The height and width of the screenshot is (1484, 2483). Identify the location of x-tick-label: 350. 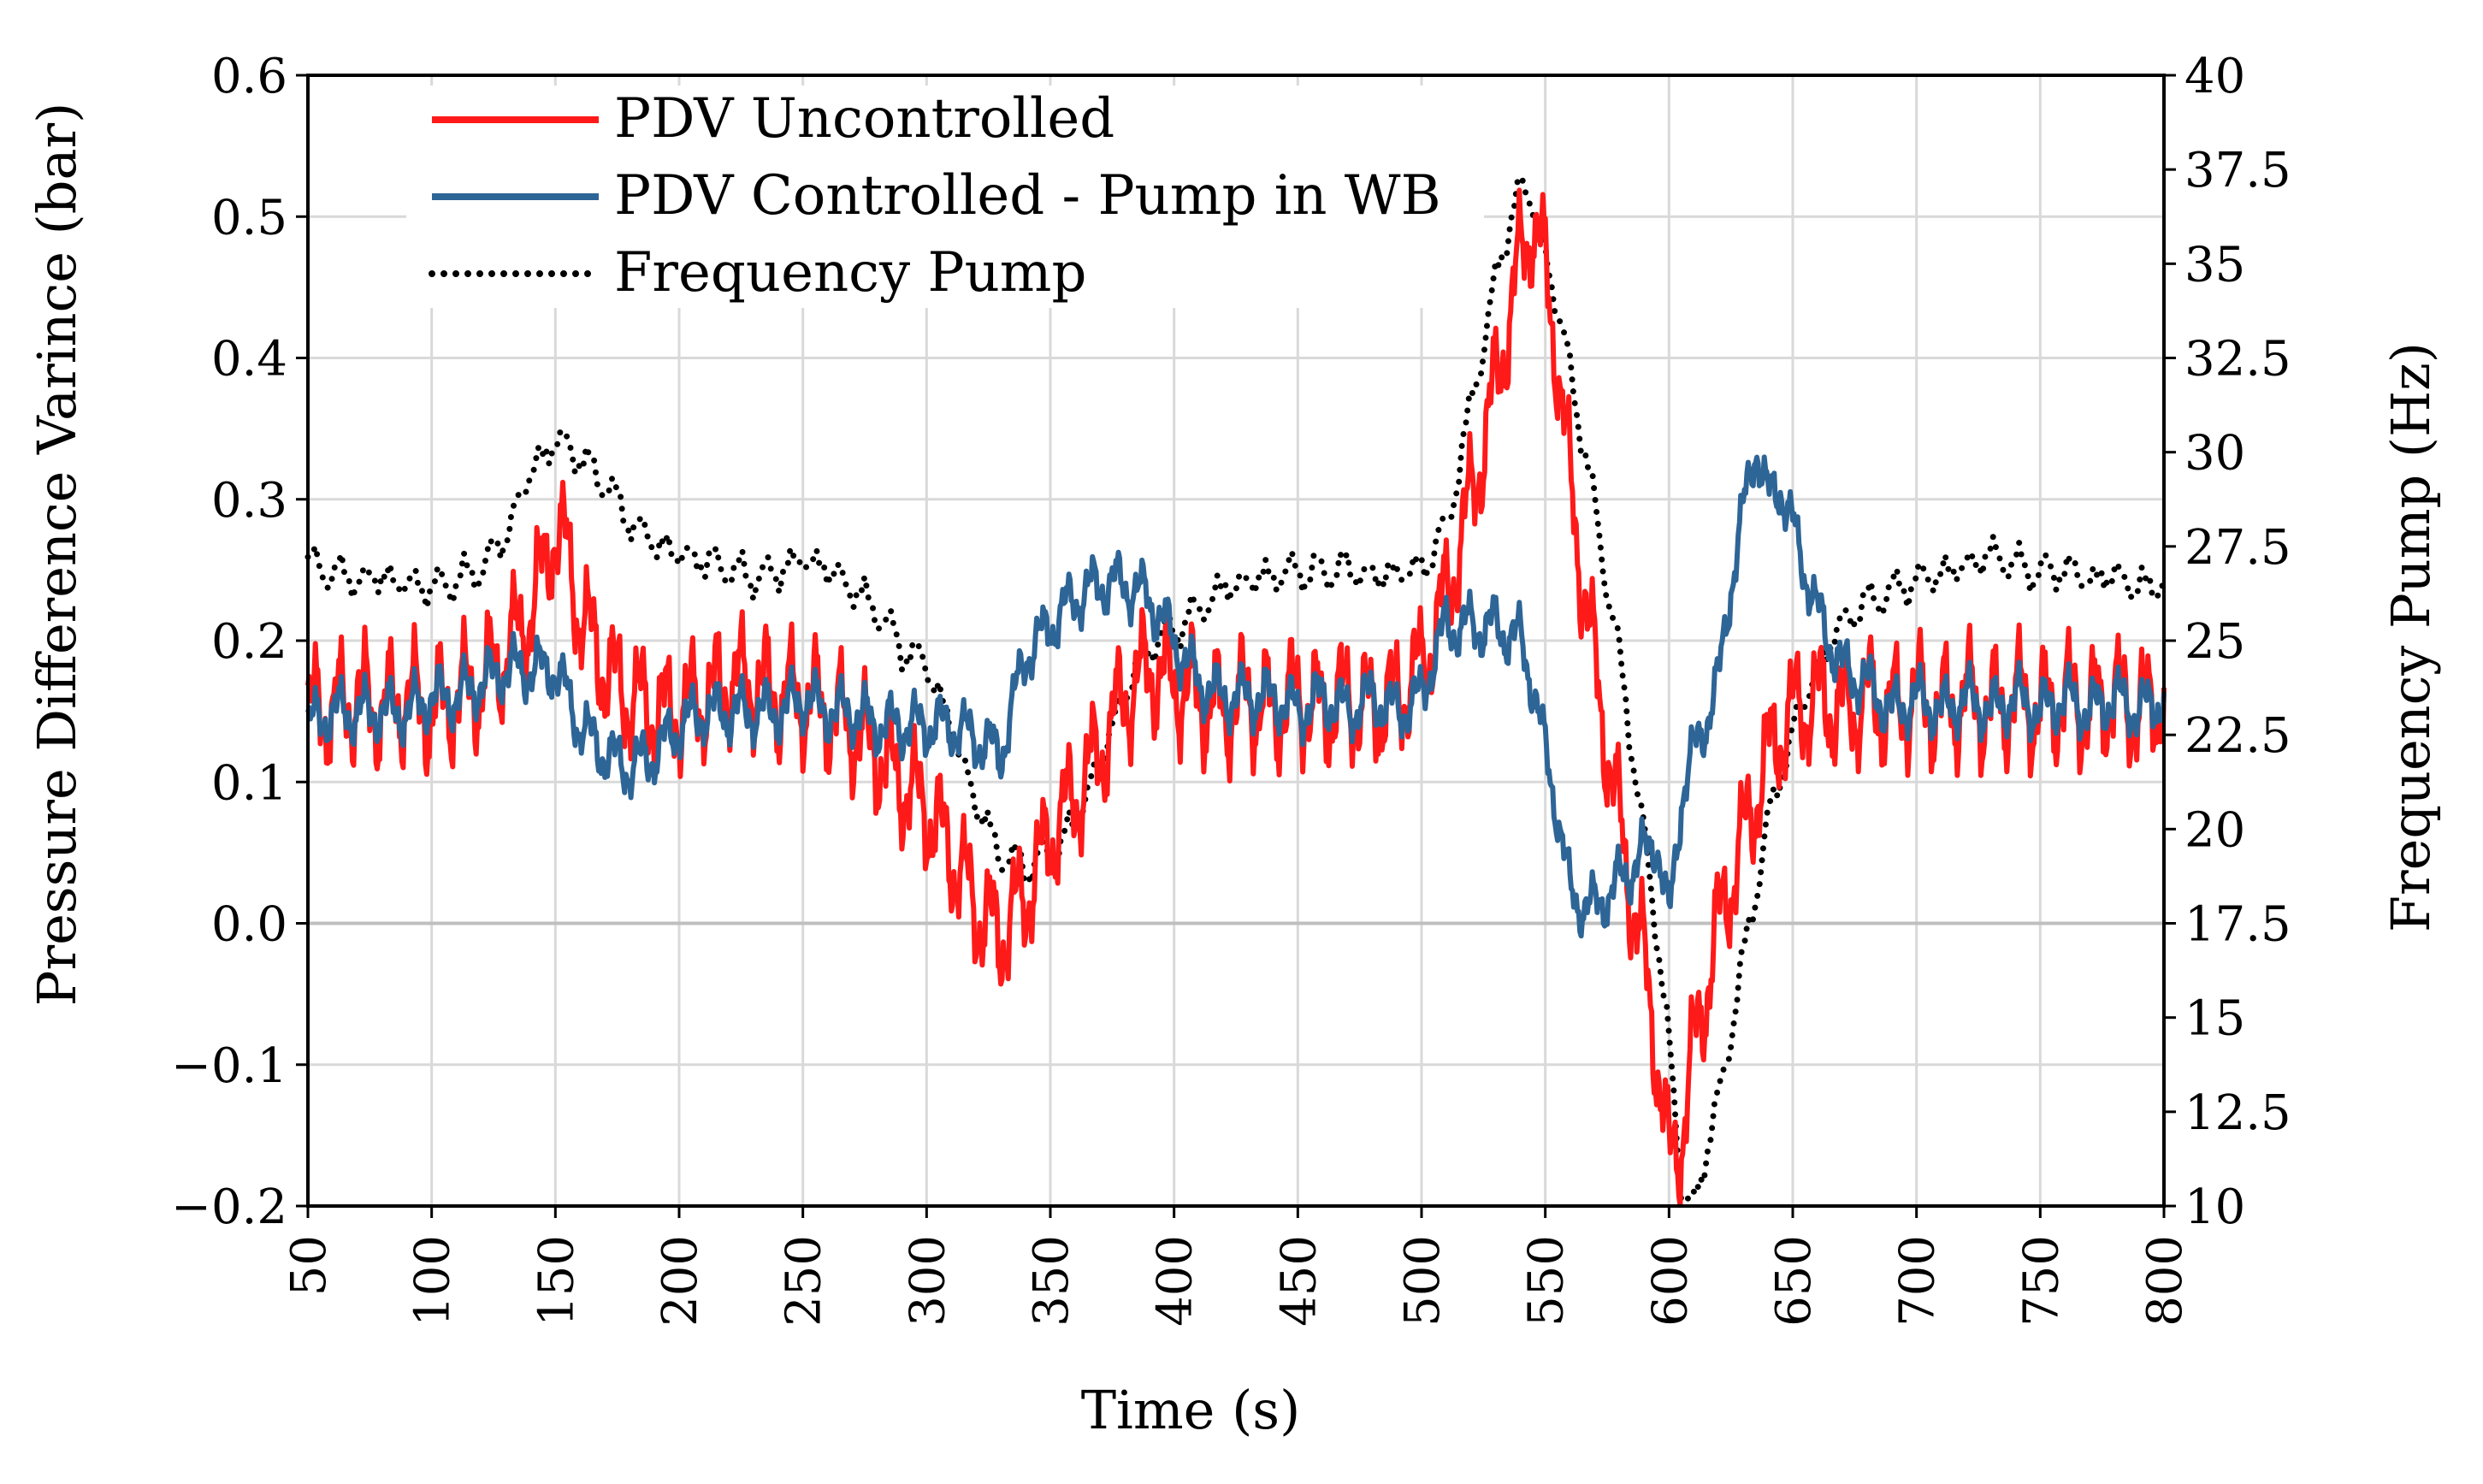
(1051, 1281).